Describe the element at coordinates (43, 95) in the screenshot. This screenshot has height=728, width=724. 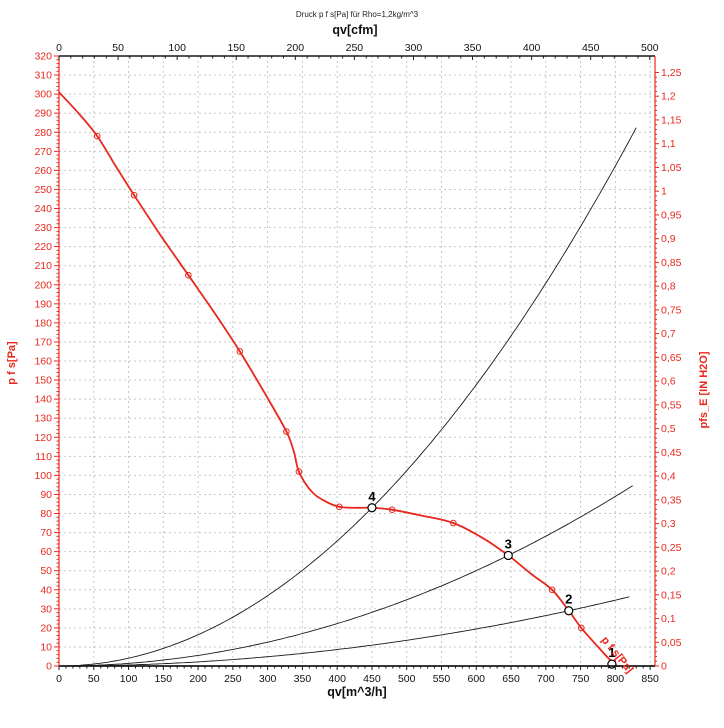
I see `left-axis-tick-label: 300` at that location.